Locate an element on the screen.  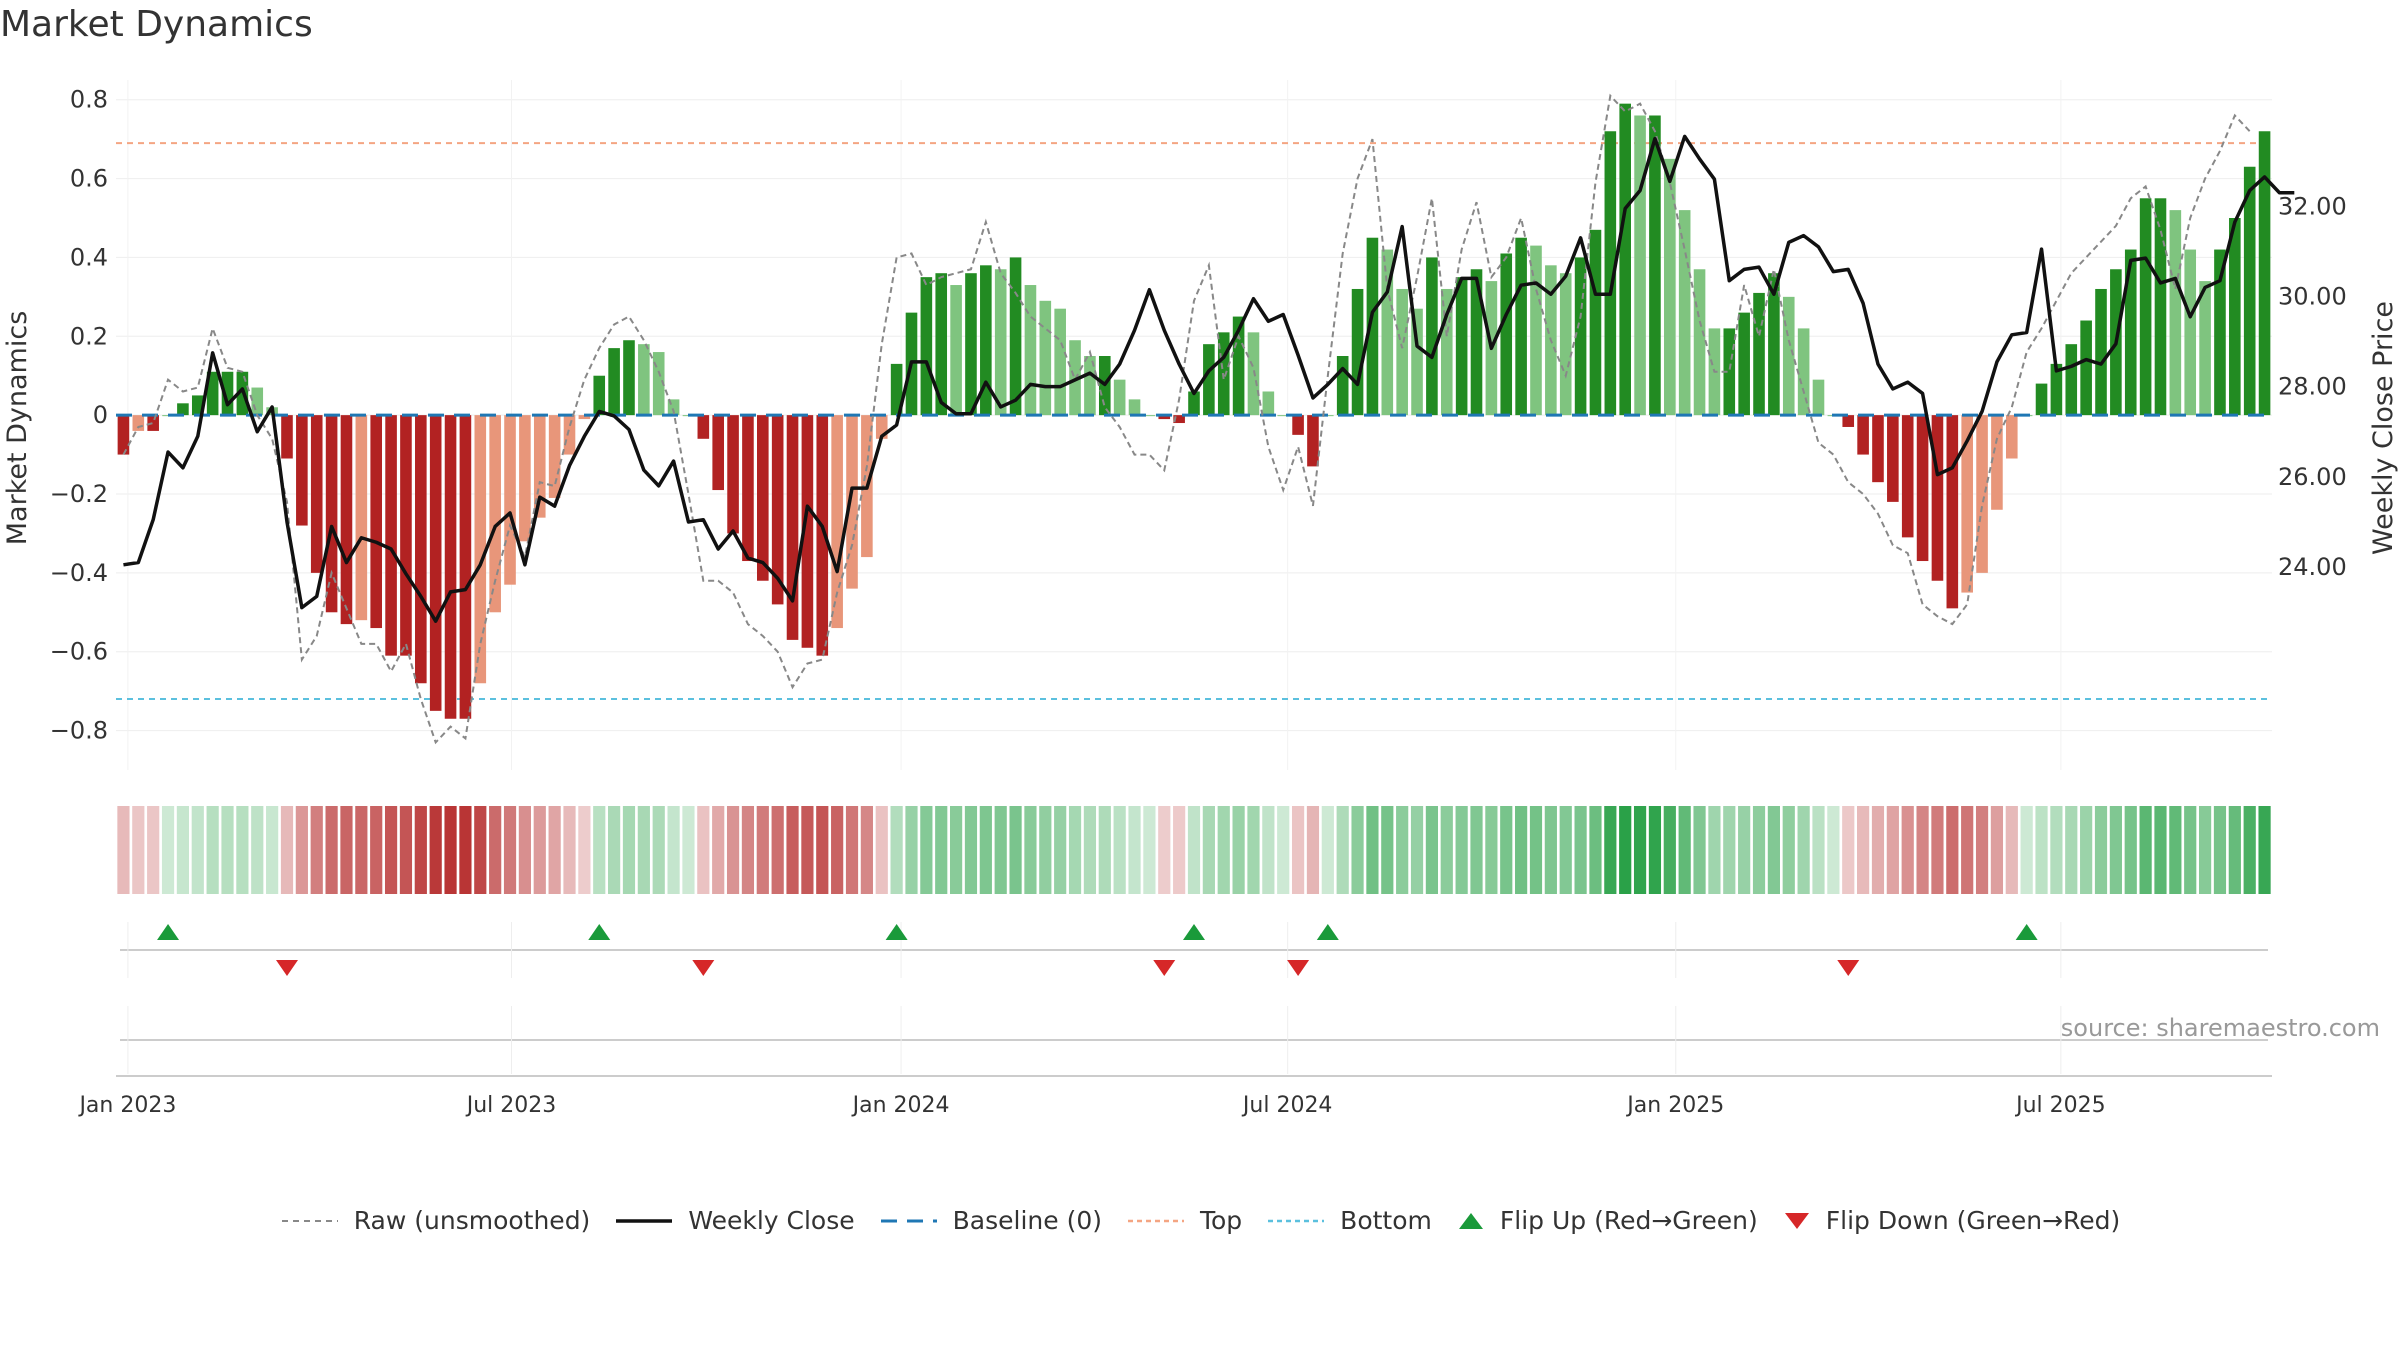
legend-item-top: Top is located at coordinates (1184, 1220).